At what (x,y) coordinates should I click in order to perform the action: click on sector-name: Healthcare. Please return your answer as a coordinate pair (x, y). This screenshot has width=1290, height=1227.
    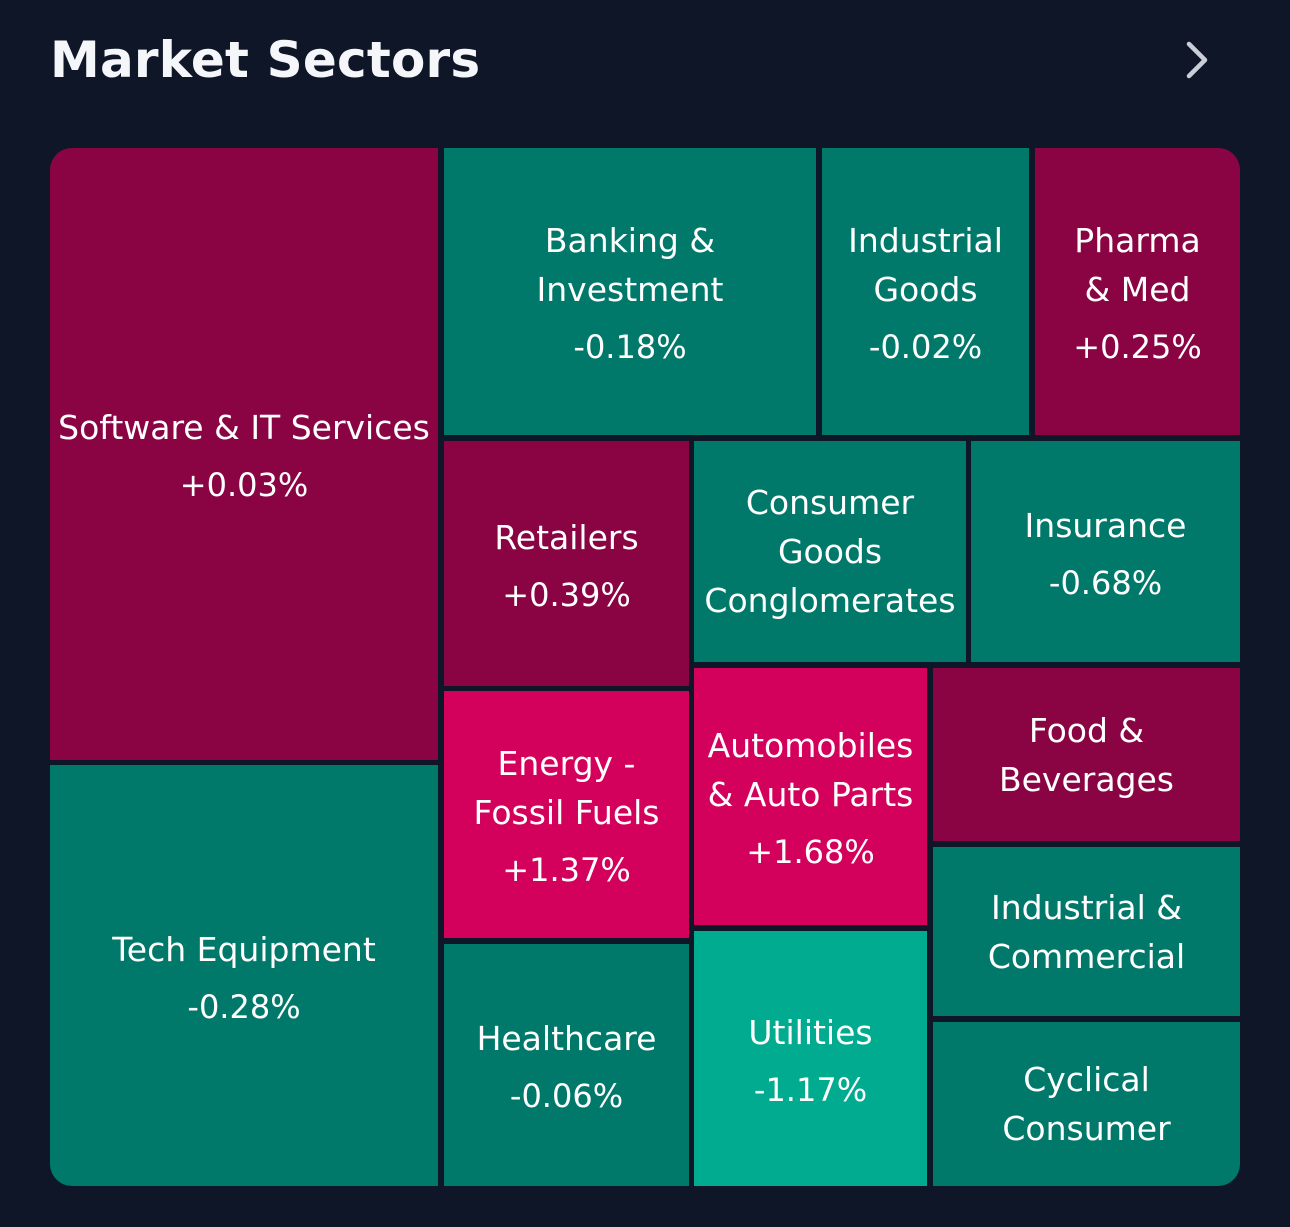
    Looking at the image, I should click on (566, 1038).